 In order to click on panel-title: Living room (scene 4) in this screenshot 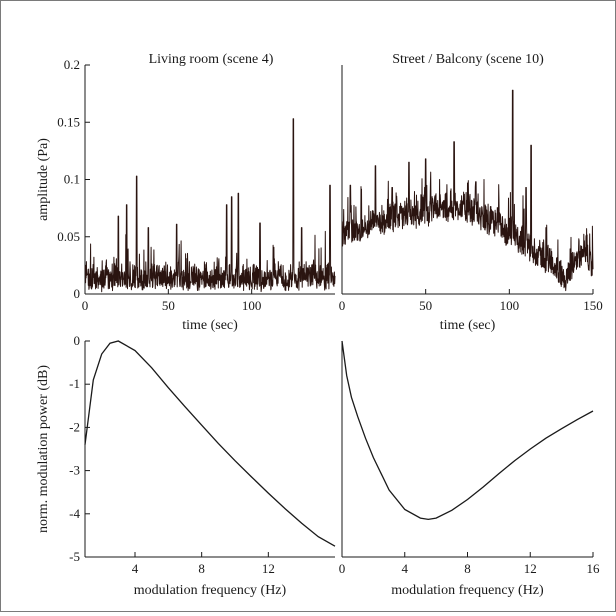, I will do `click(211, 59)`.